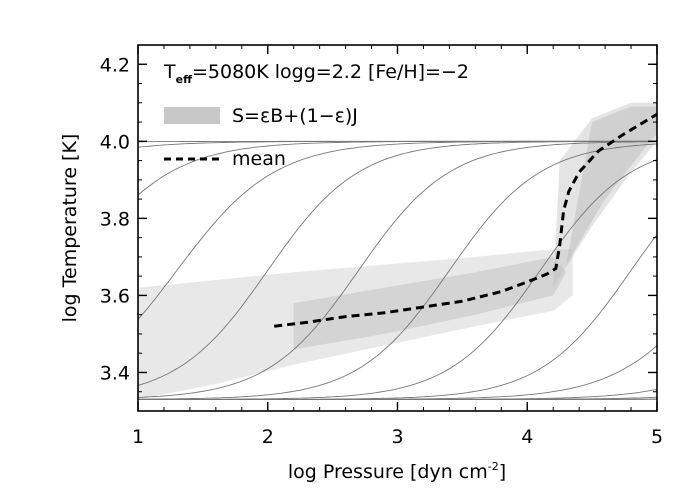 This screenshot has height=500, width=700. Describe the element at coordinates (70, 228) in the screenshot. I see `y-axis-title: log Temperature [K]` at that location.